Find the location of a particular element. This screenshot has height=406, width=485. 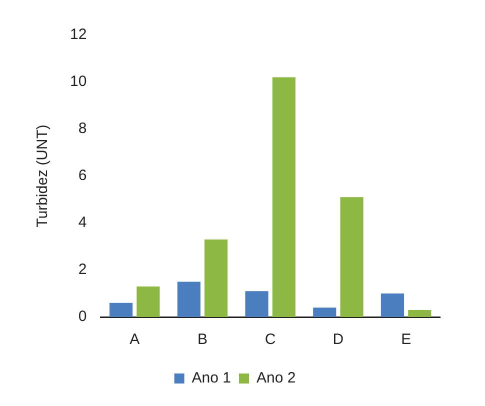

legend-label: Ano 2 is located at coordinates (276, 378).